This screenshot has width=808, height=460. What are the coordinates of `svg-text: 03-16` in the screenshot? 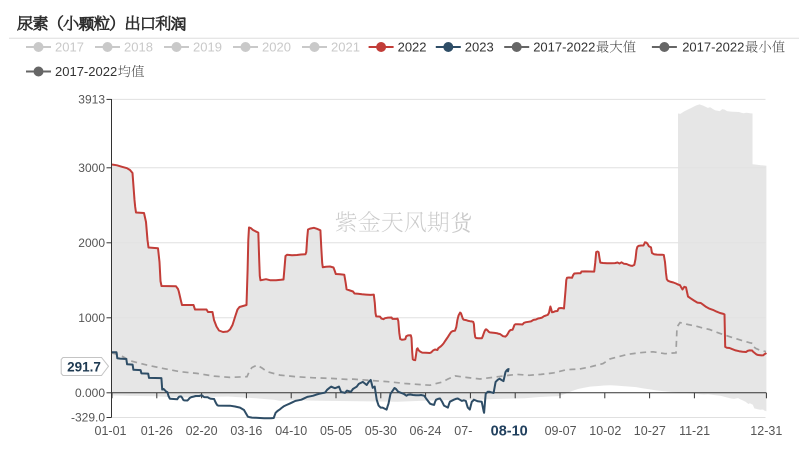 It's located at (246, 431).